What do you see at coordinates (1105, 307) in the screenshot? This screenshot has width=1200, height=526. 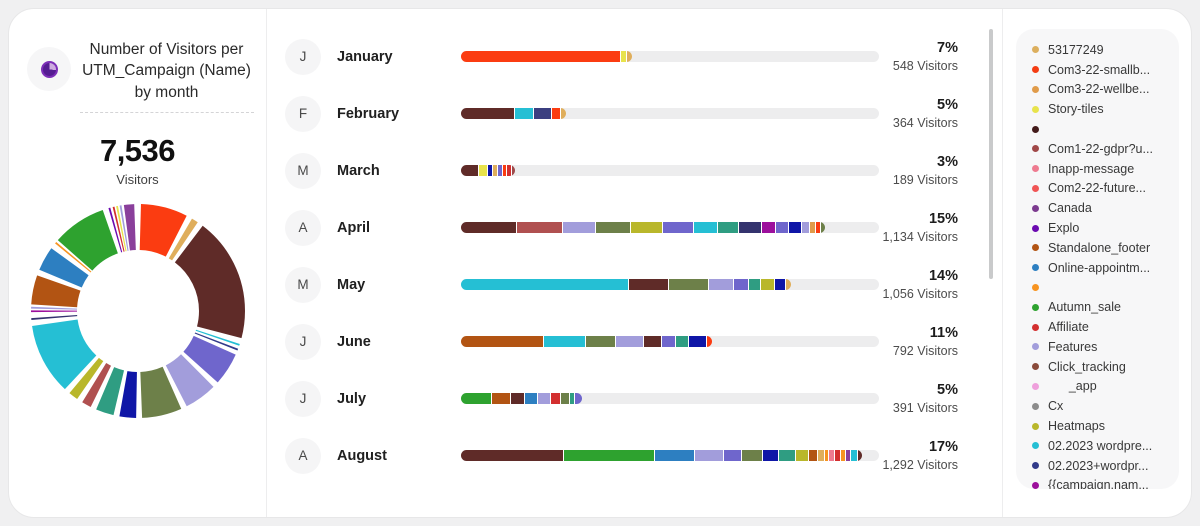 I see `legend-item: Autumn_sale` at bounding box center [1105, 307].